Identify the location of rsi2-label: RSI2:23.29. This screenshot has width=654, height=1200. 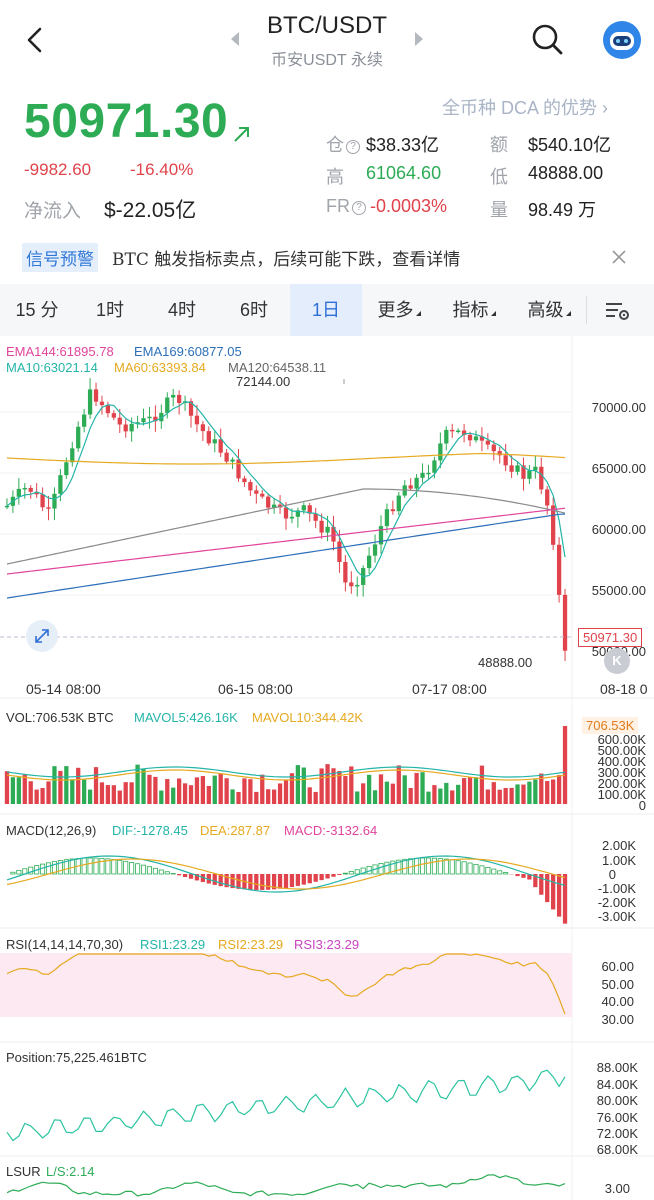
(251, 944).